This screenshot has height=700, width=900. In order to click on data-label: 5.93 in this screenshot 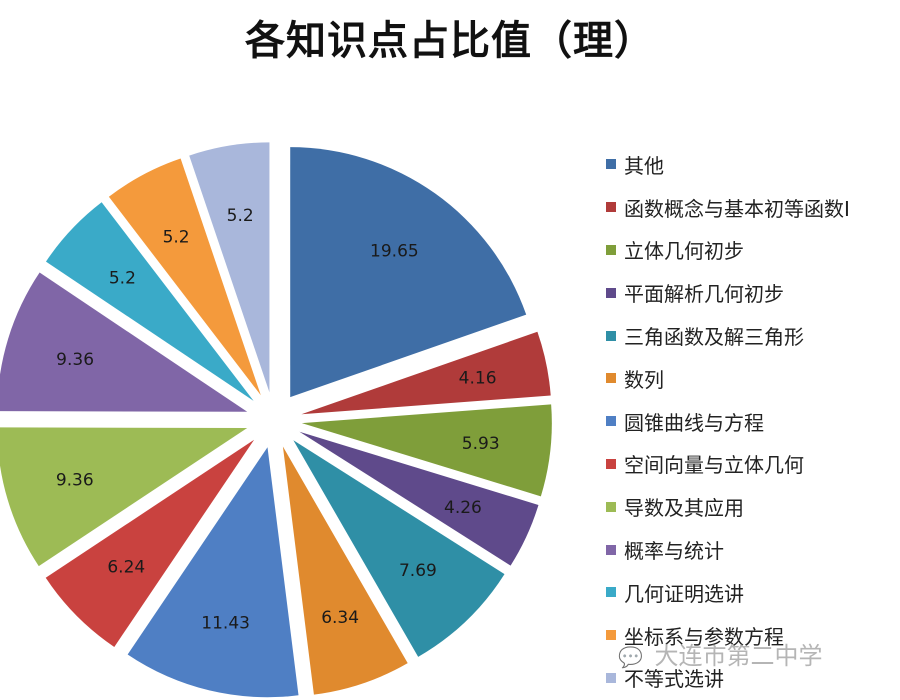, I will do `click(481, 444)`.